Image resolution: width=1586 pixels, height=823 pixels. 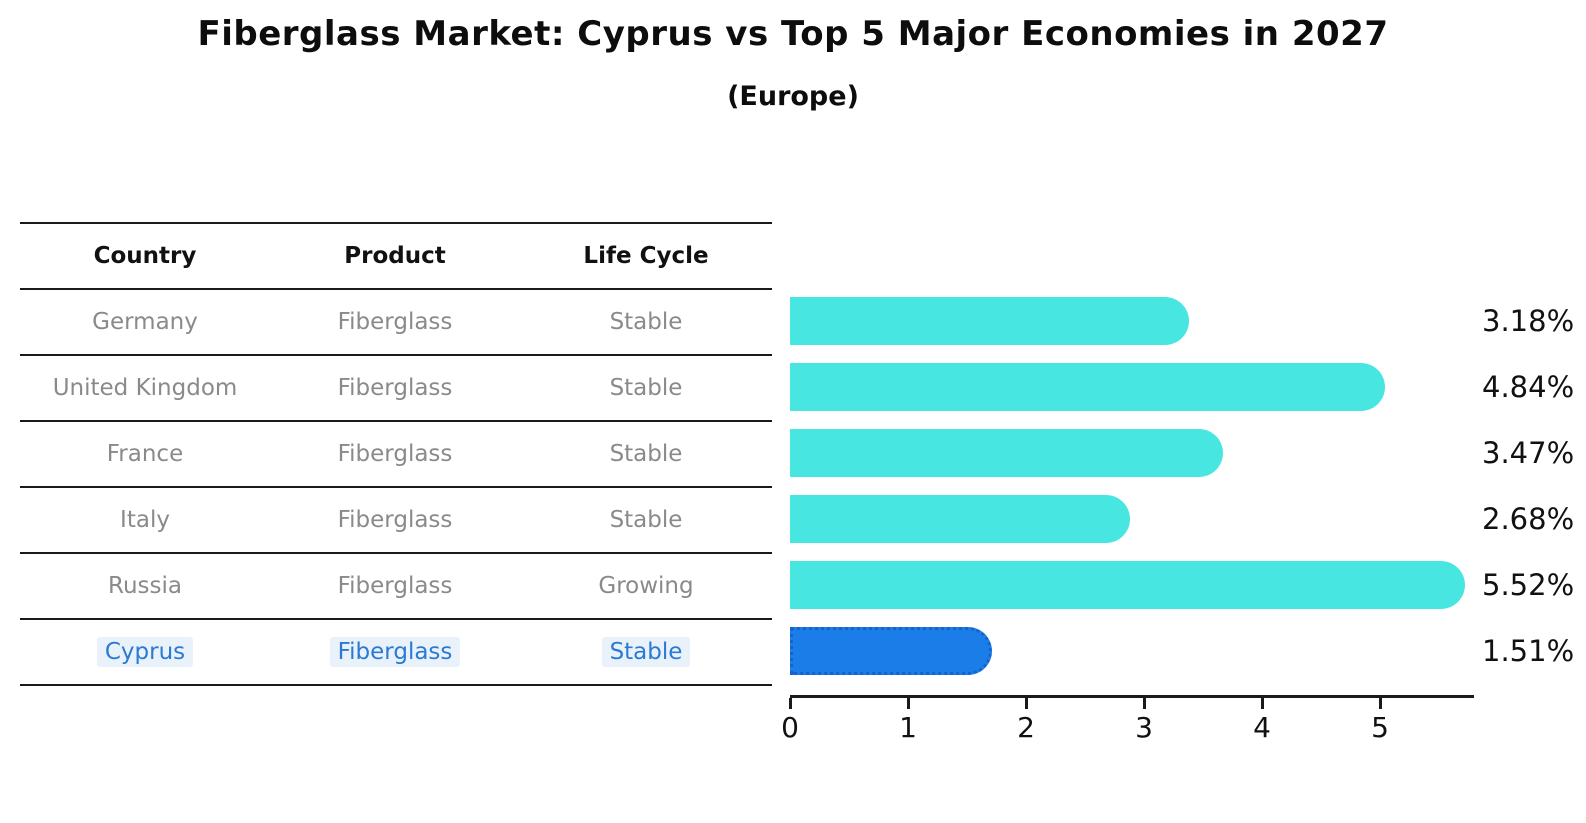 I want to click on bar-italy, so click(x=960, y=519).